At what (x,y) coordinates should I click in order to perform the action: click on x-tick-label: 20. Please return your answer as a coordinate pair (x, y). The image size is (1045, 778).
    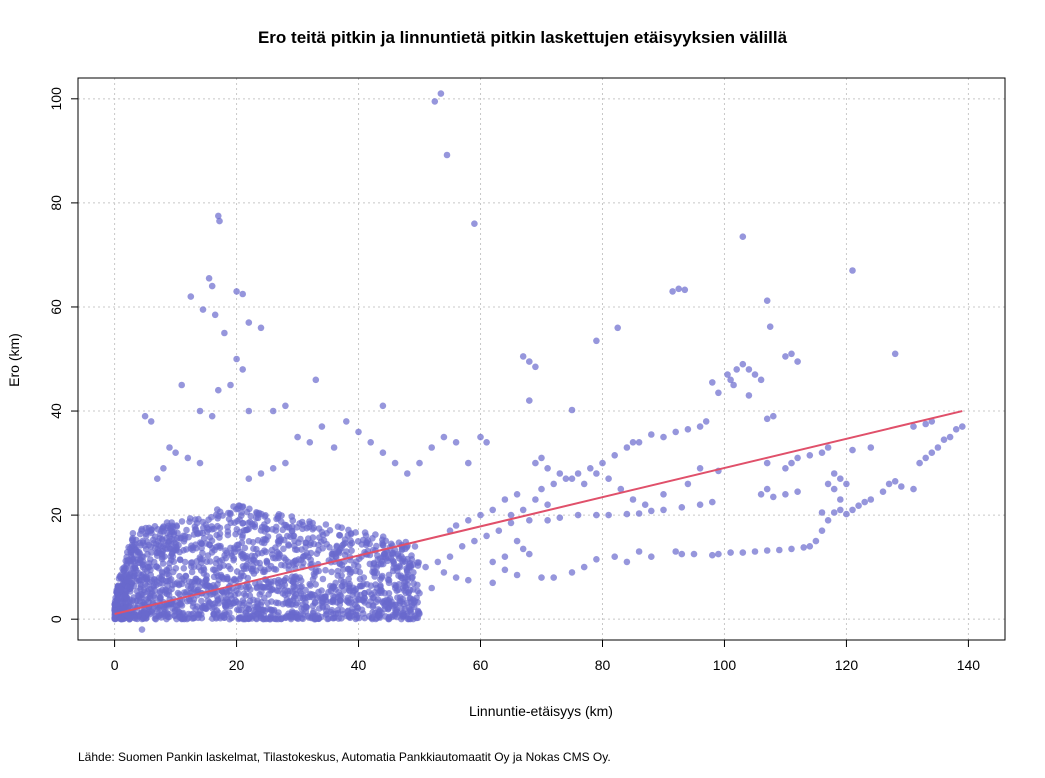
    Looking at the image, I should click on (237, 665).